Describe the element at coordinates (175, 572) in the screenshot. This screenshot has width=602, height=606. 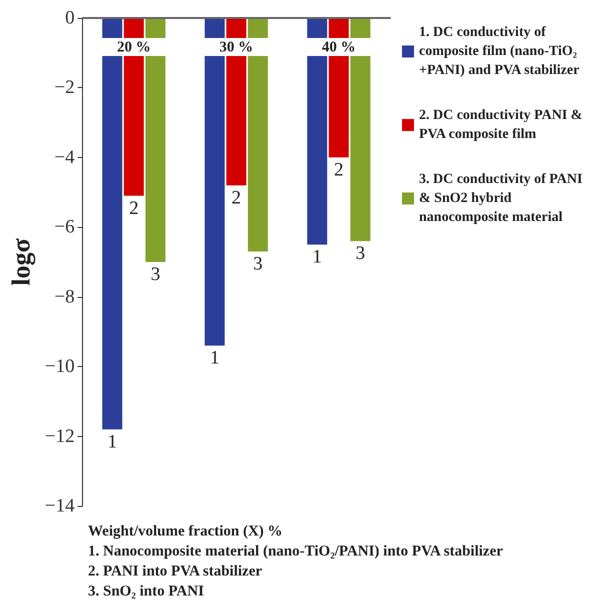
I see `text: 2. PANI into PVA stabilizer` at that location.